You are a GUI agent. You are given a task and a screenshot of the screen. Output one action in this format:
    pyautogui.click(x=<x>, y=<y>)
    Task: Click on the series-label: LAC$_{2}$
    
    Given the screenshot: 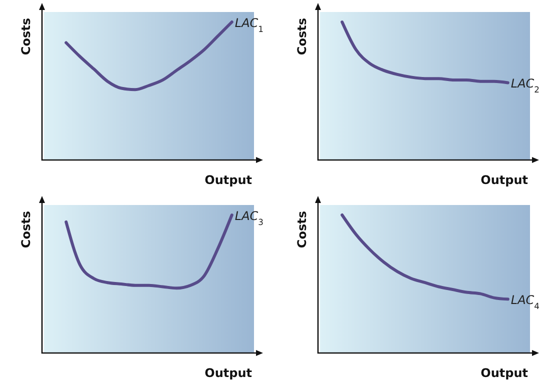 What is the action you would take?
    pyautogui.click(x=525, y=85)
    